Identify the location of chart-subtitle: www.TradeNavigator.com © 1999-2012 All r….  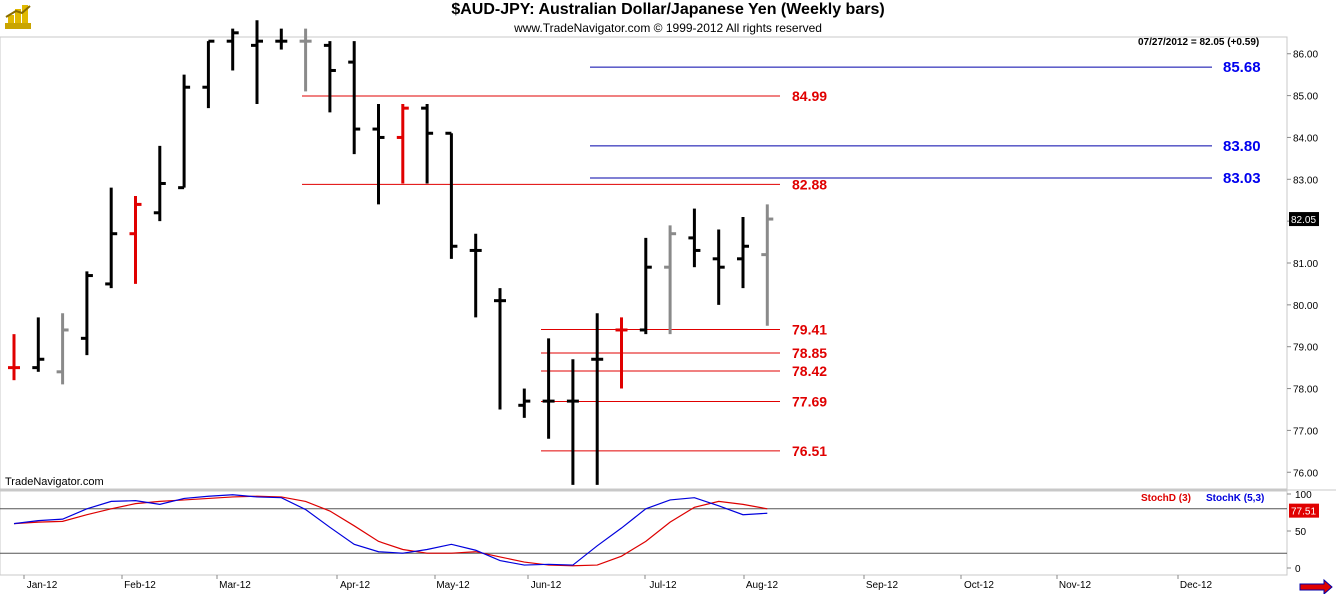
(668, 28).